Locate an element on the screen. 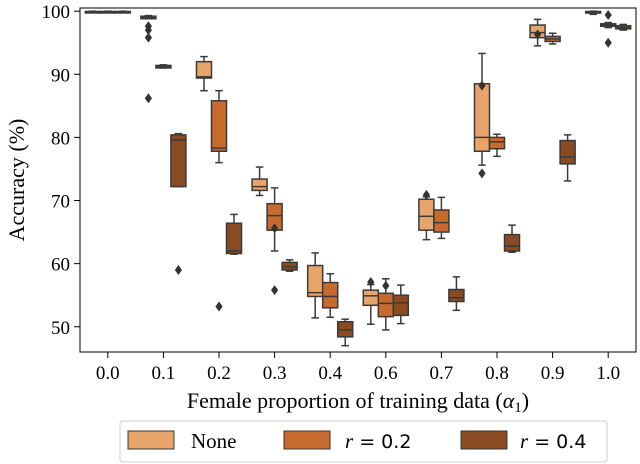 The image size is (640, 464). x-axis-label-symbol: α is located at coordinates (509, 400).